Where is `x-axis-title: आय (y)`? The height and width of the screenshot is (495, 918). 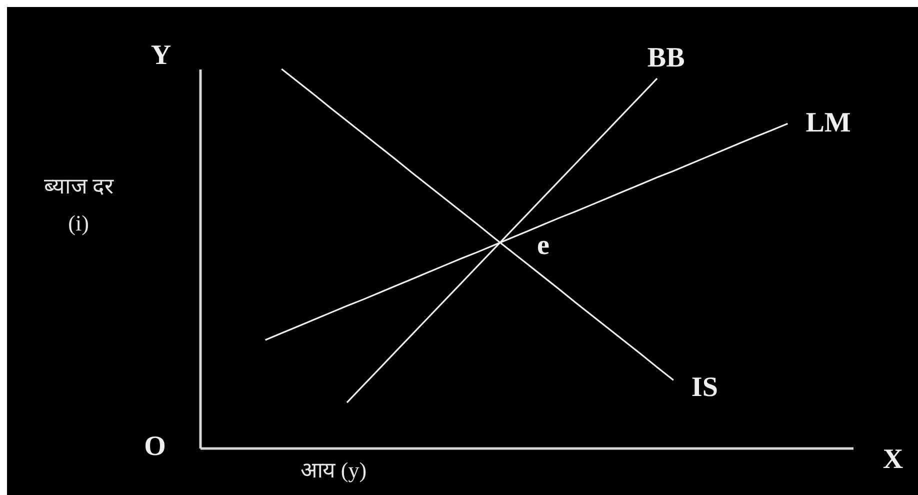
x-axis-title: आय (y) is located at coordinates (333, 470).